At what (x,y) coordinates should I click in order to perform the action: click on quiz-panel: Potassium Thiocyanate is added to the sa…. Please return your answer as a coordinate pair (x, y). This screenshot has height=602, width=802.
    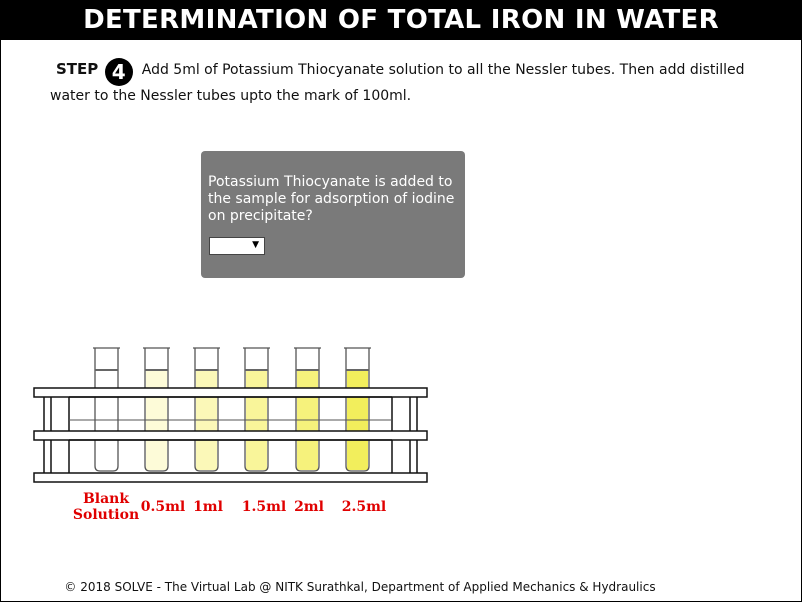
    Looking at the image, I should click on (333, 214).